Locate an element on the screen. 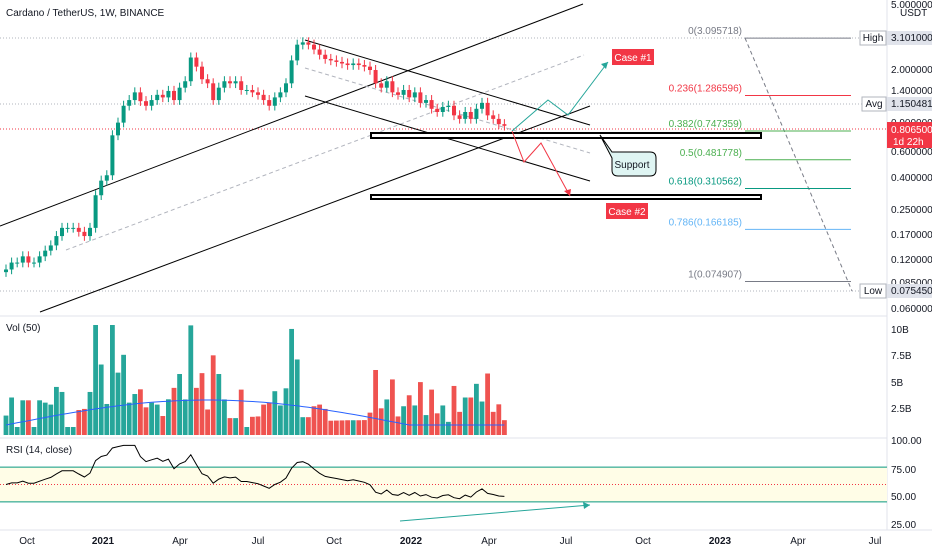 The width and height of the screenshot is (932, 550). fib-level-label: 0.236(1.286596) is located at coordinates (705, 89).